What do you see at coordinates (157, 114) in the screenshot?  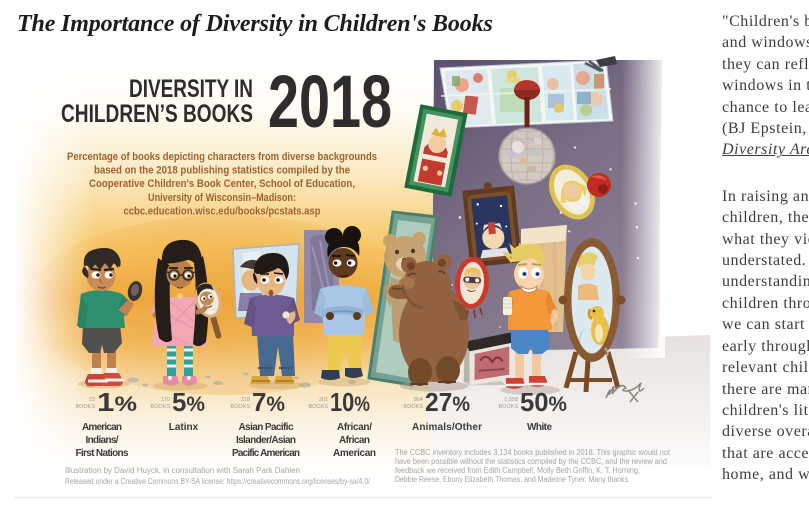 I see `svg-text: CHILDREN’S BOOKS` at bounding box center [157, 114].